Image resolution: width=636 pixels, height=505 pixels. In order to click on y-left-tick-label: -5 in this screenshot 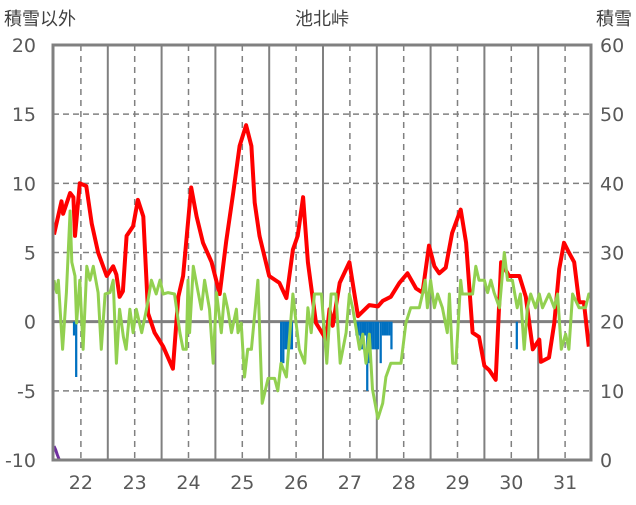, I will do `click(26, 392)`.